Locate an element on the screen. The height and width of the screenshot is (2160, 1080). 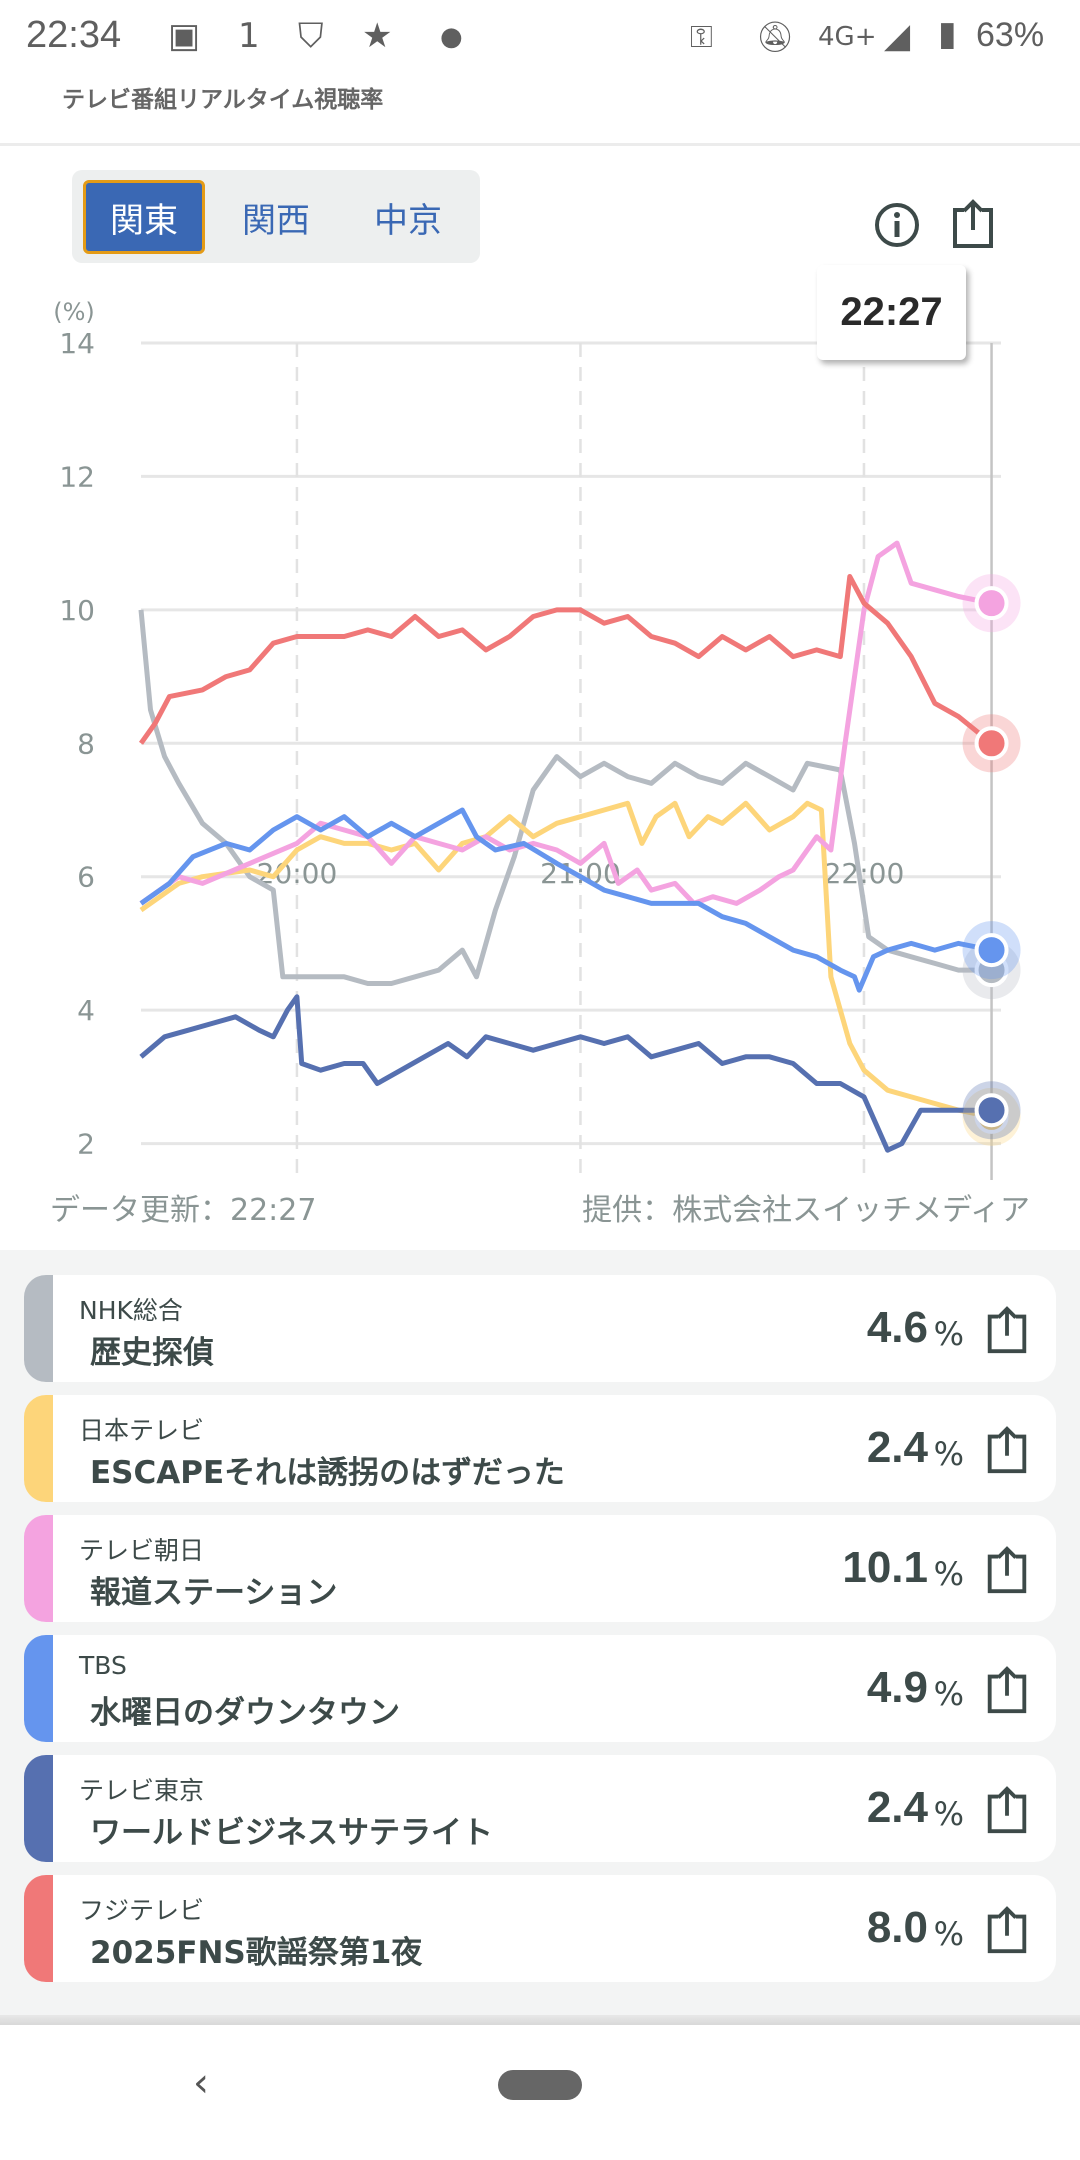
program-title: ESCAPEそれは誘拐のはずだった is located at coordinates (327, 1473).